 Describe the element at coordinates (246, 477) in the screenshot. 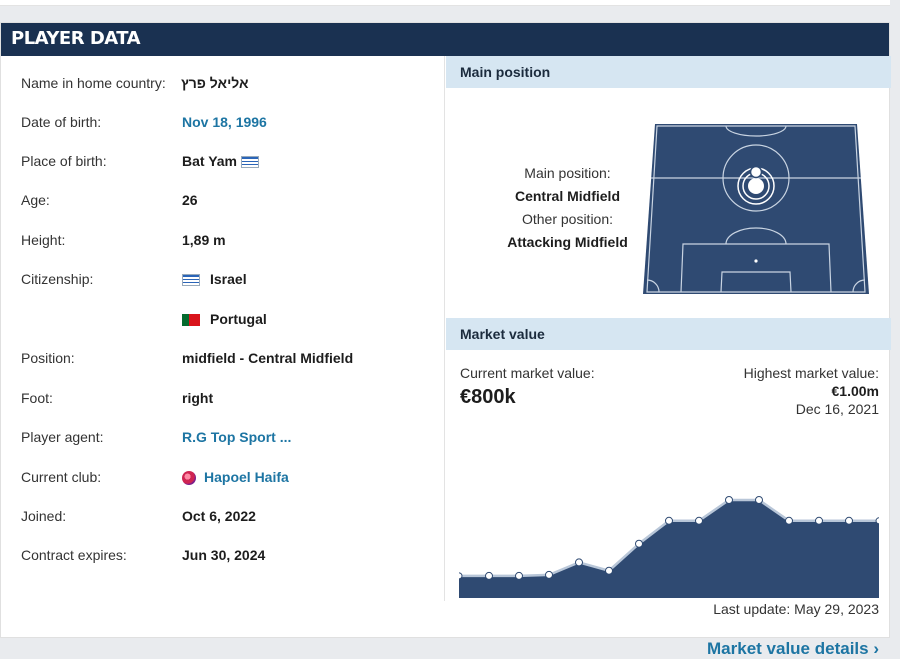

I see `club-name: Hapoel Haifa` at that location.